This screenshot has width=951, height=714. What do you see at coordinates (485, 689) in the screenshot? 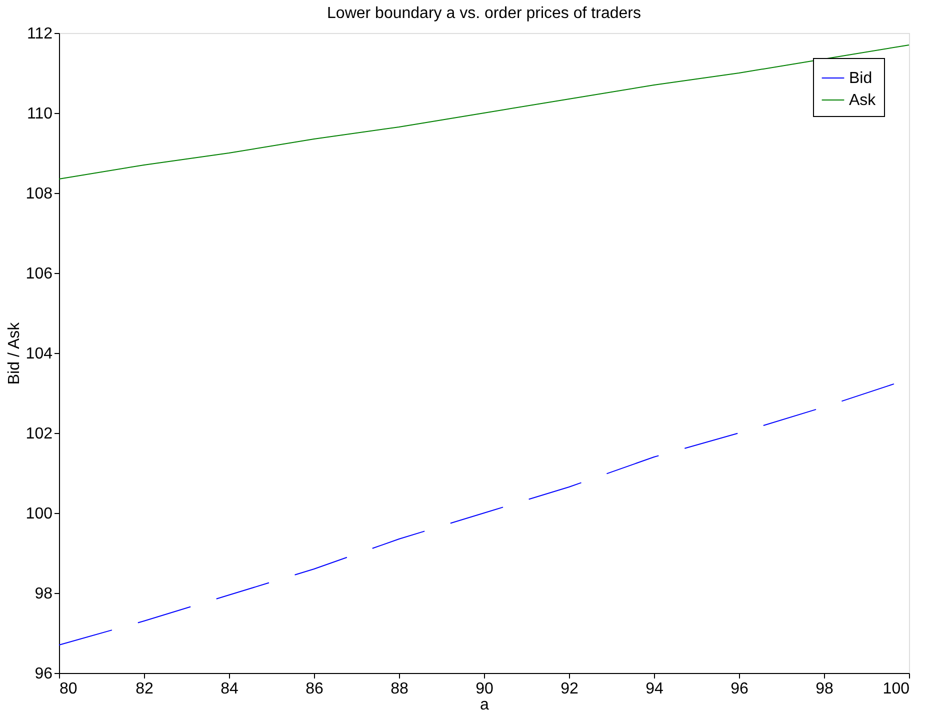
I see `x-tick-label: 90` at bounding box center [485, 689].